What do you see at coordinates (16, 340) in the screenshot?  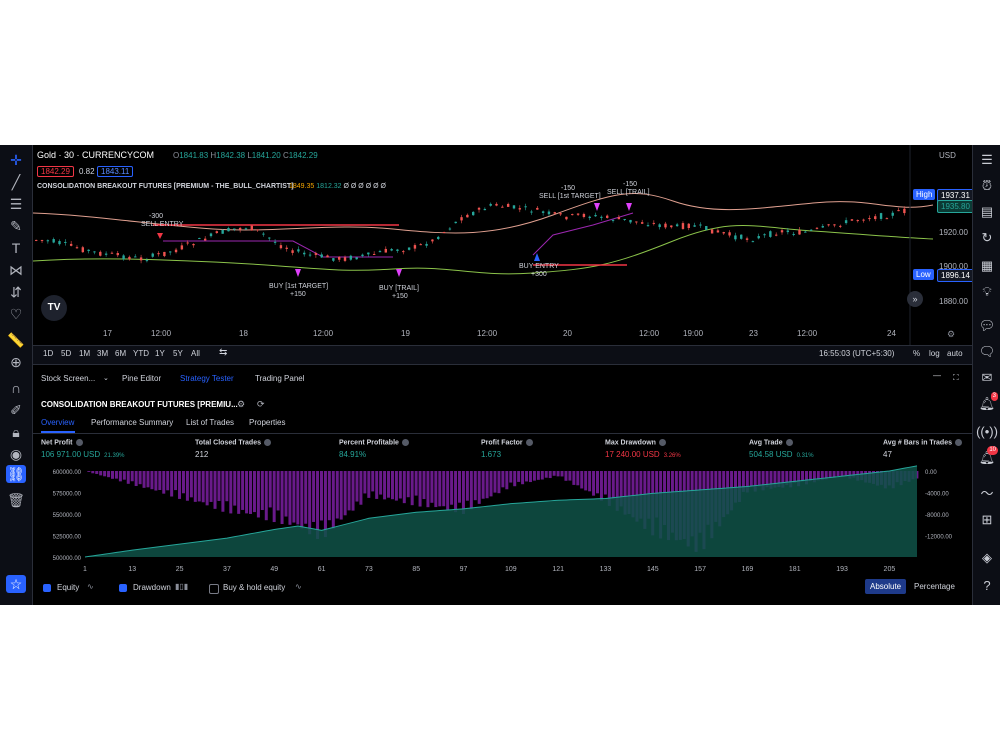 I see `ruler-icon: 📏` at bounding box center [16, 340].